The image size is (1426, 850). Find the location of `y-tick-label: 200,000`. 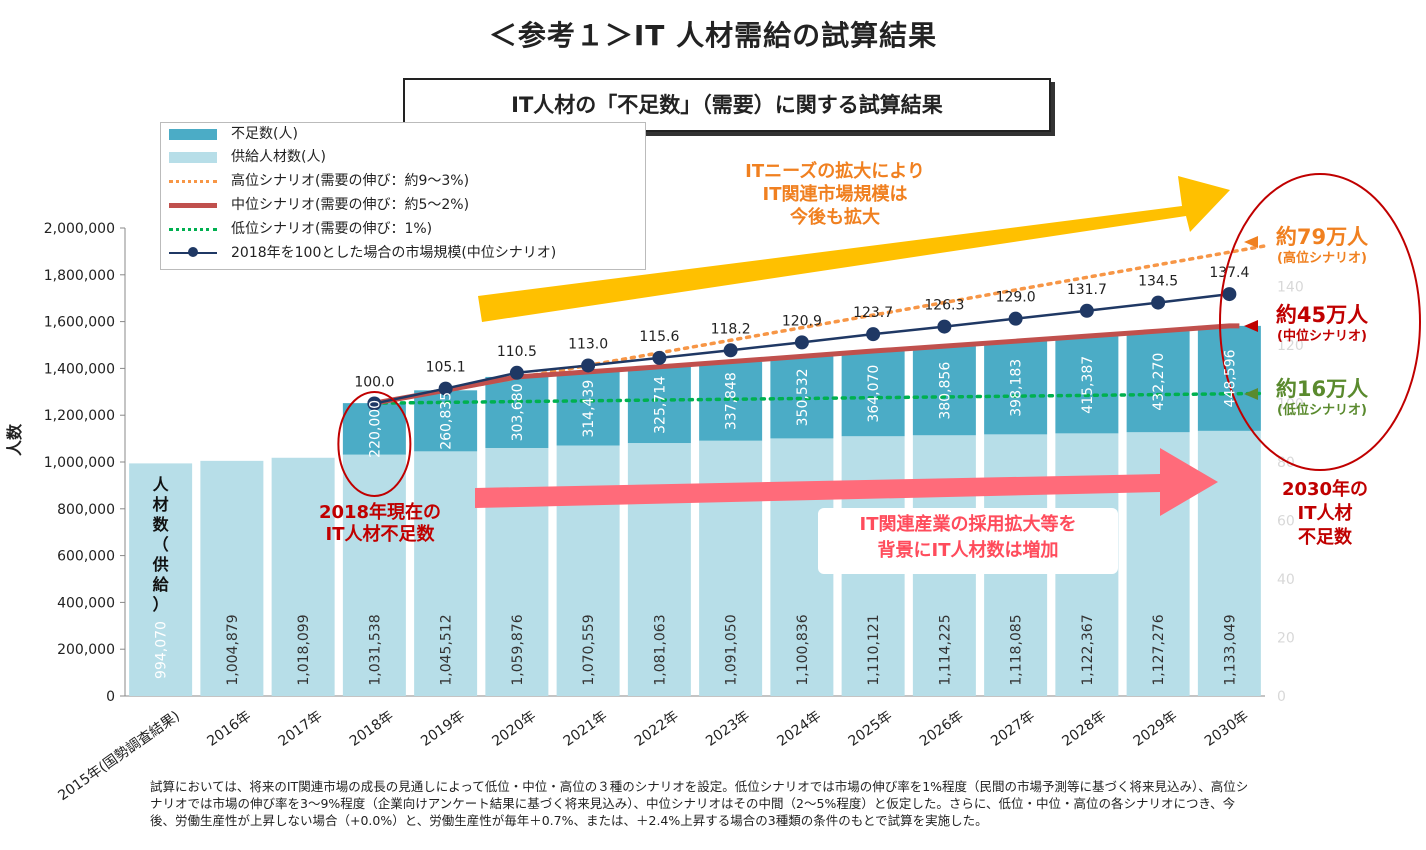

y-tick-label: 200,000 is located at coordinates (86, 650).